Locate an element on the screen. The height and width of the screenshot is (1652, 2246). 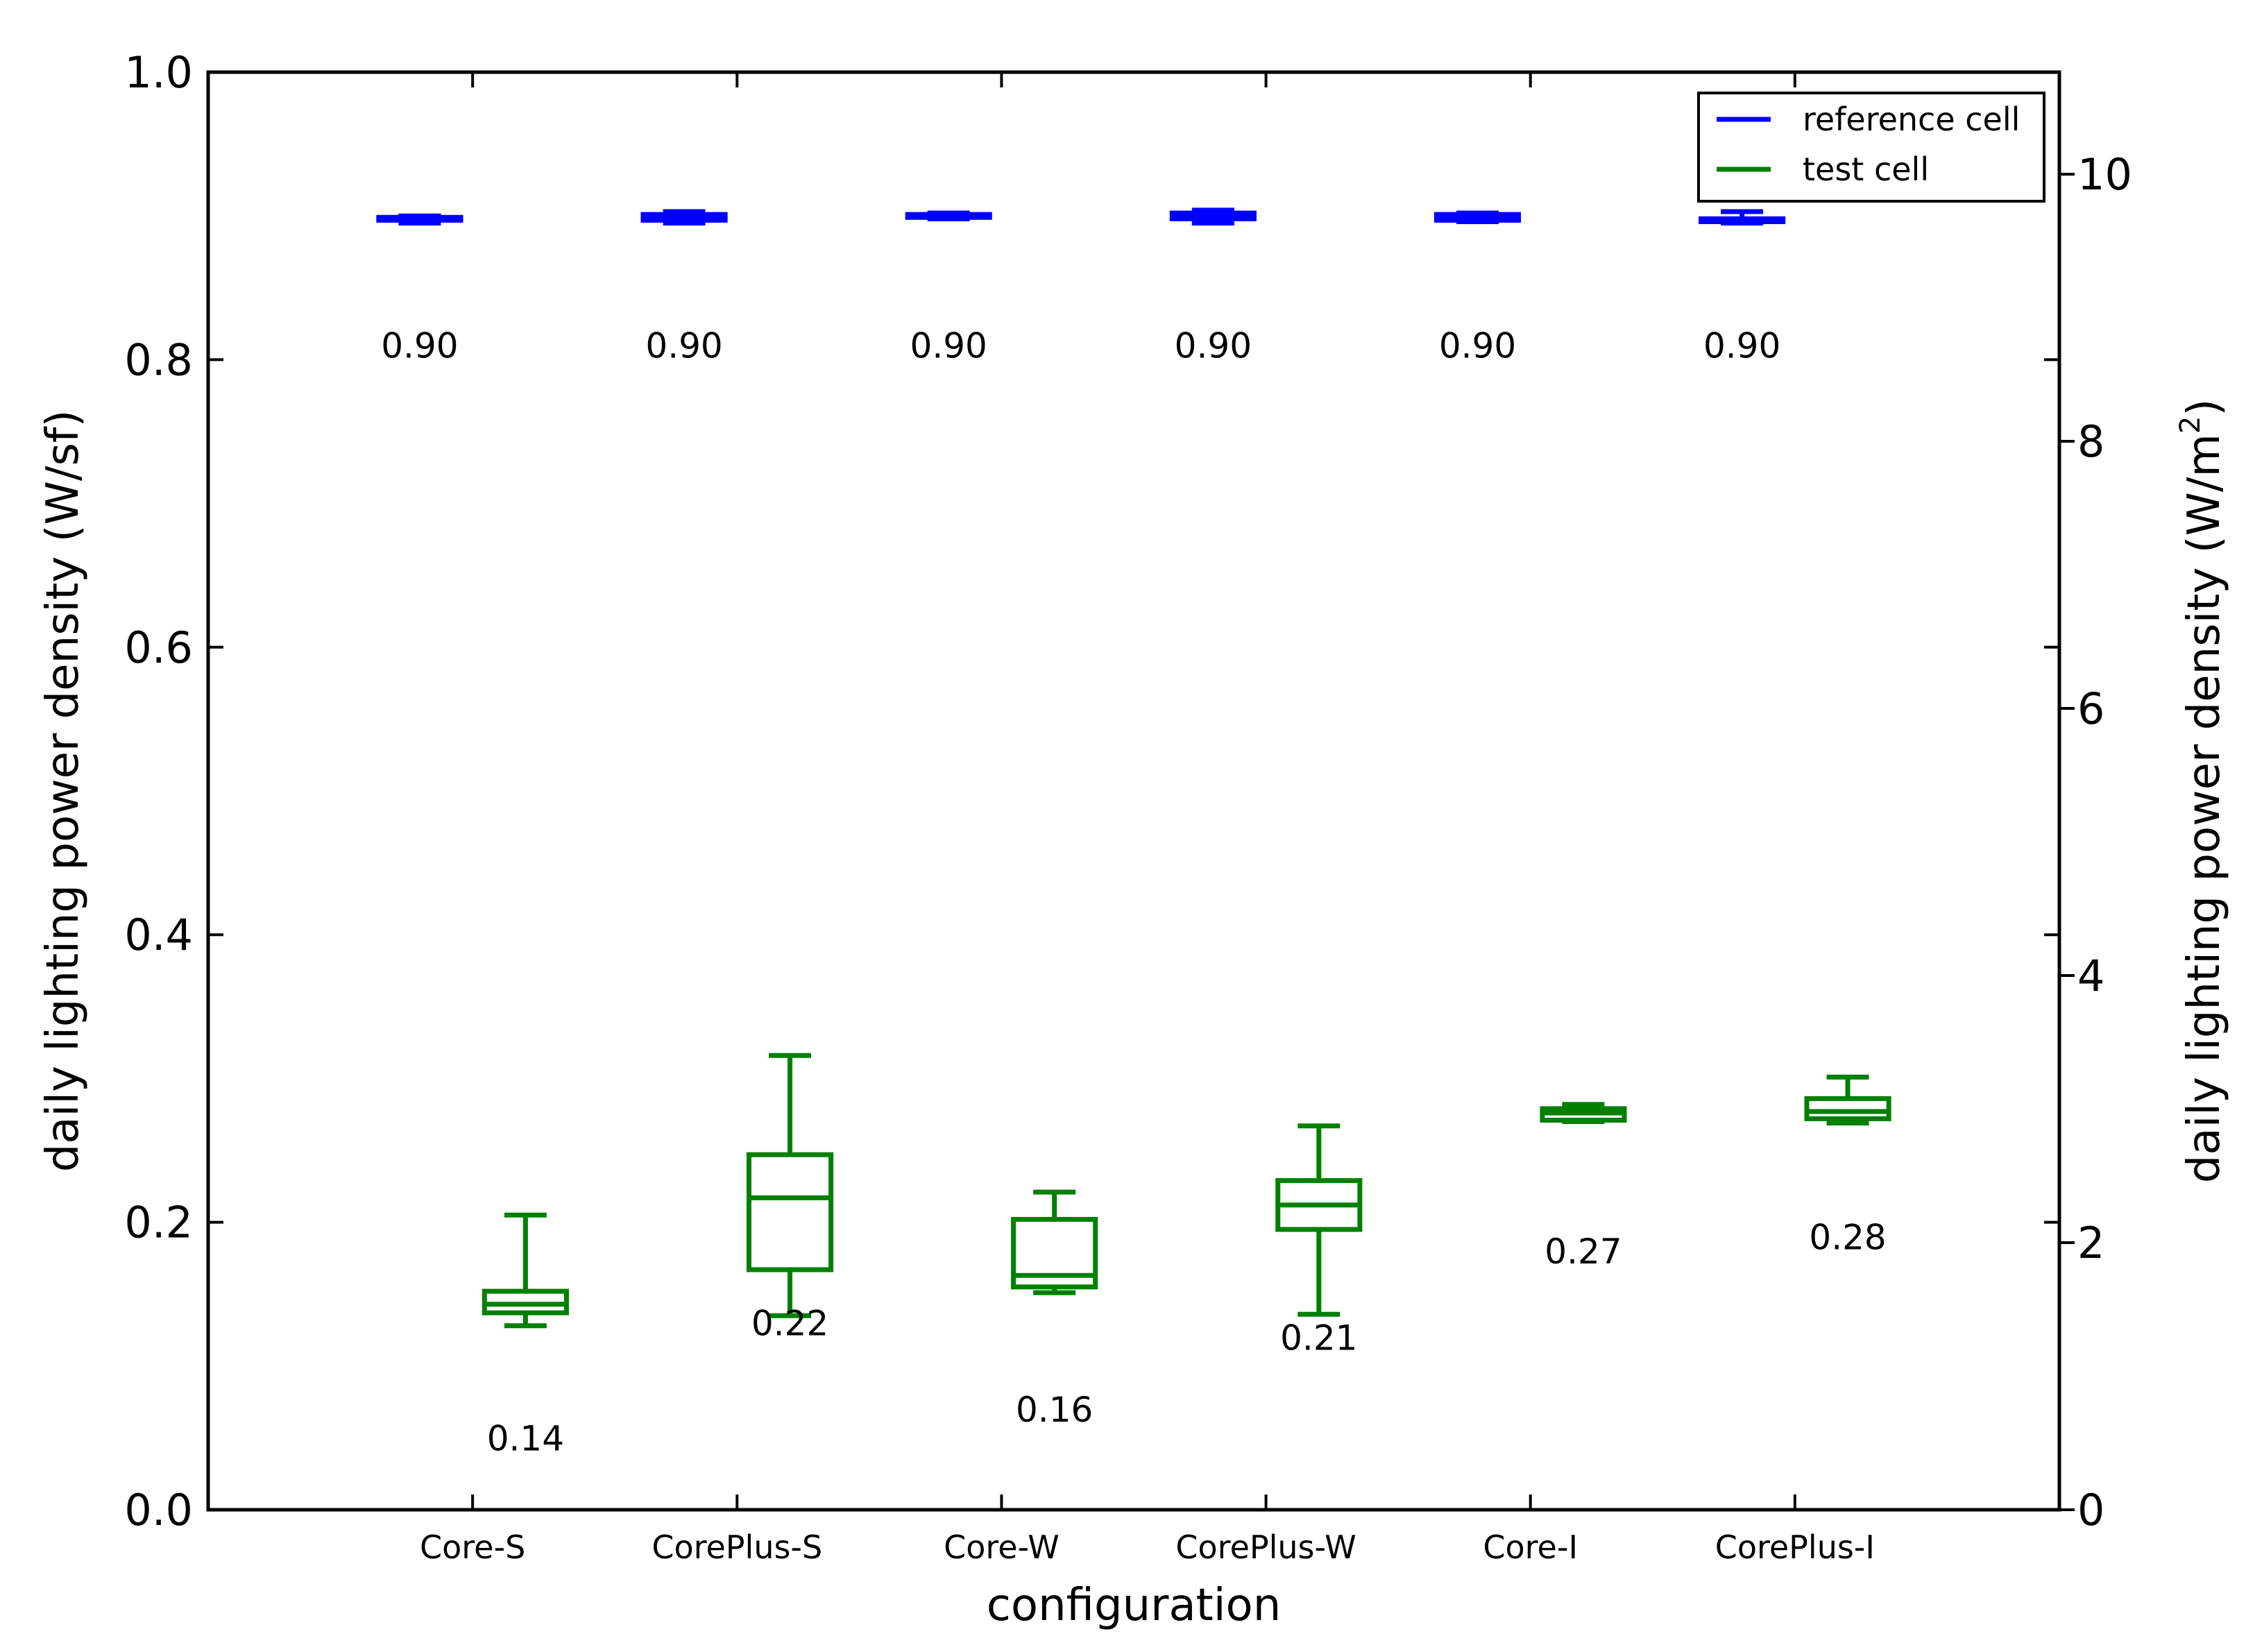
y-tick-label-left: 0.6 is located at coordinates (158, 647).